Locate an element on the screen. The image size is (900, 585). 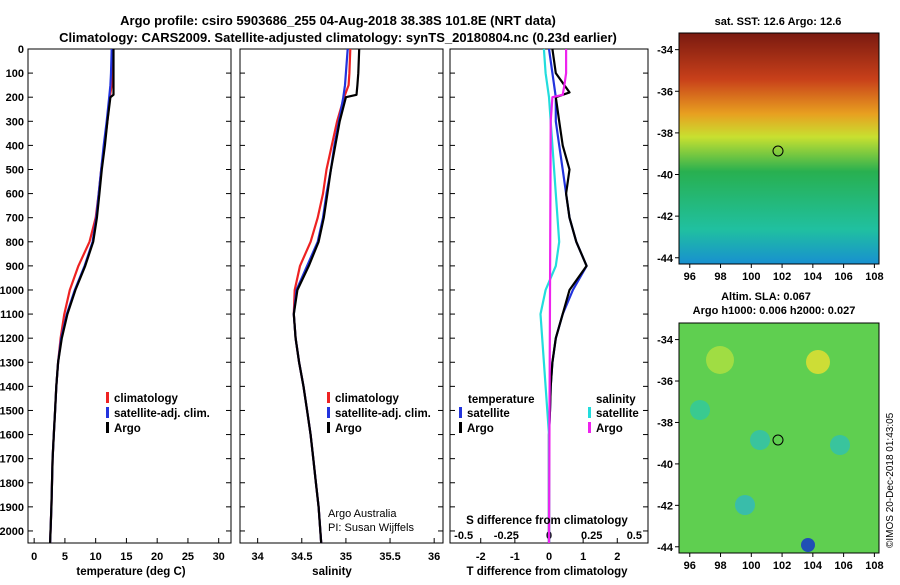
depth-tick-label: 700 is located at coordinates (15, 219).